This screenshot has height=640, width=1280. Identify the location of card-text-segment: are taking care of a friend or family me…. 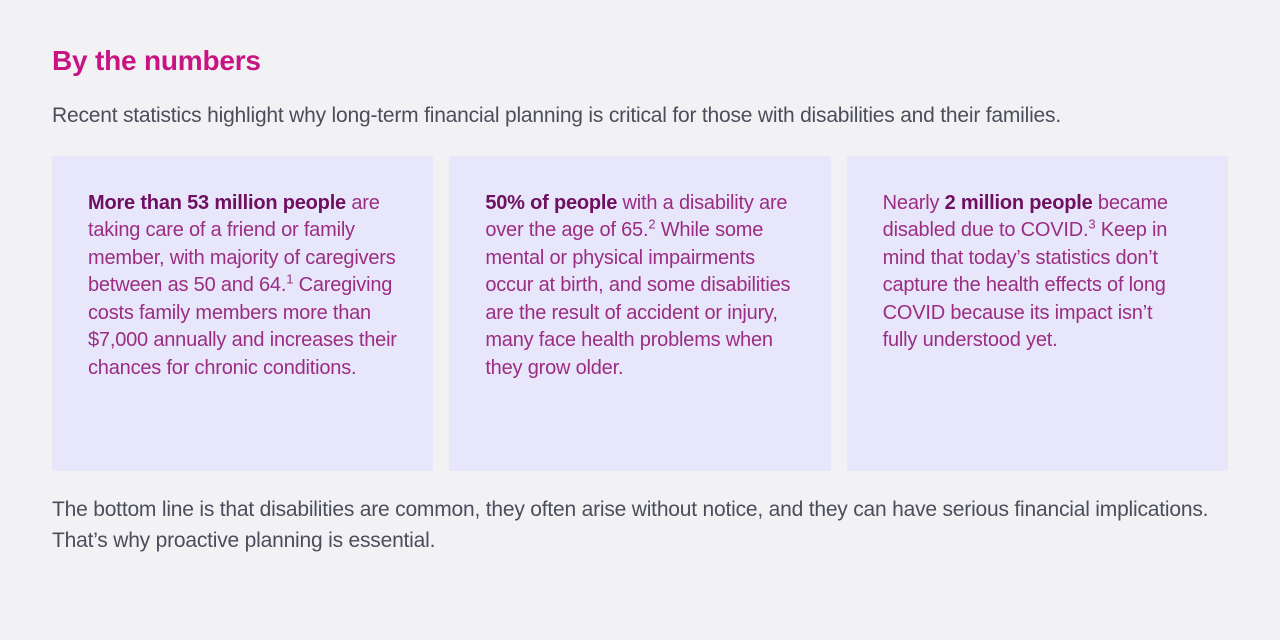
(242, 244).